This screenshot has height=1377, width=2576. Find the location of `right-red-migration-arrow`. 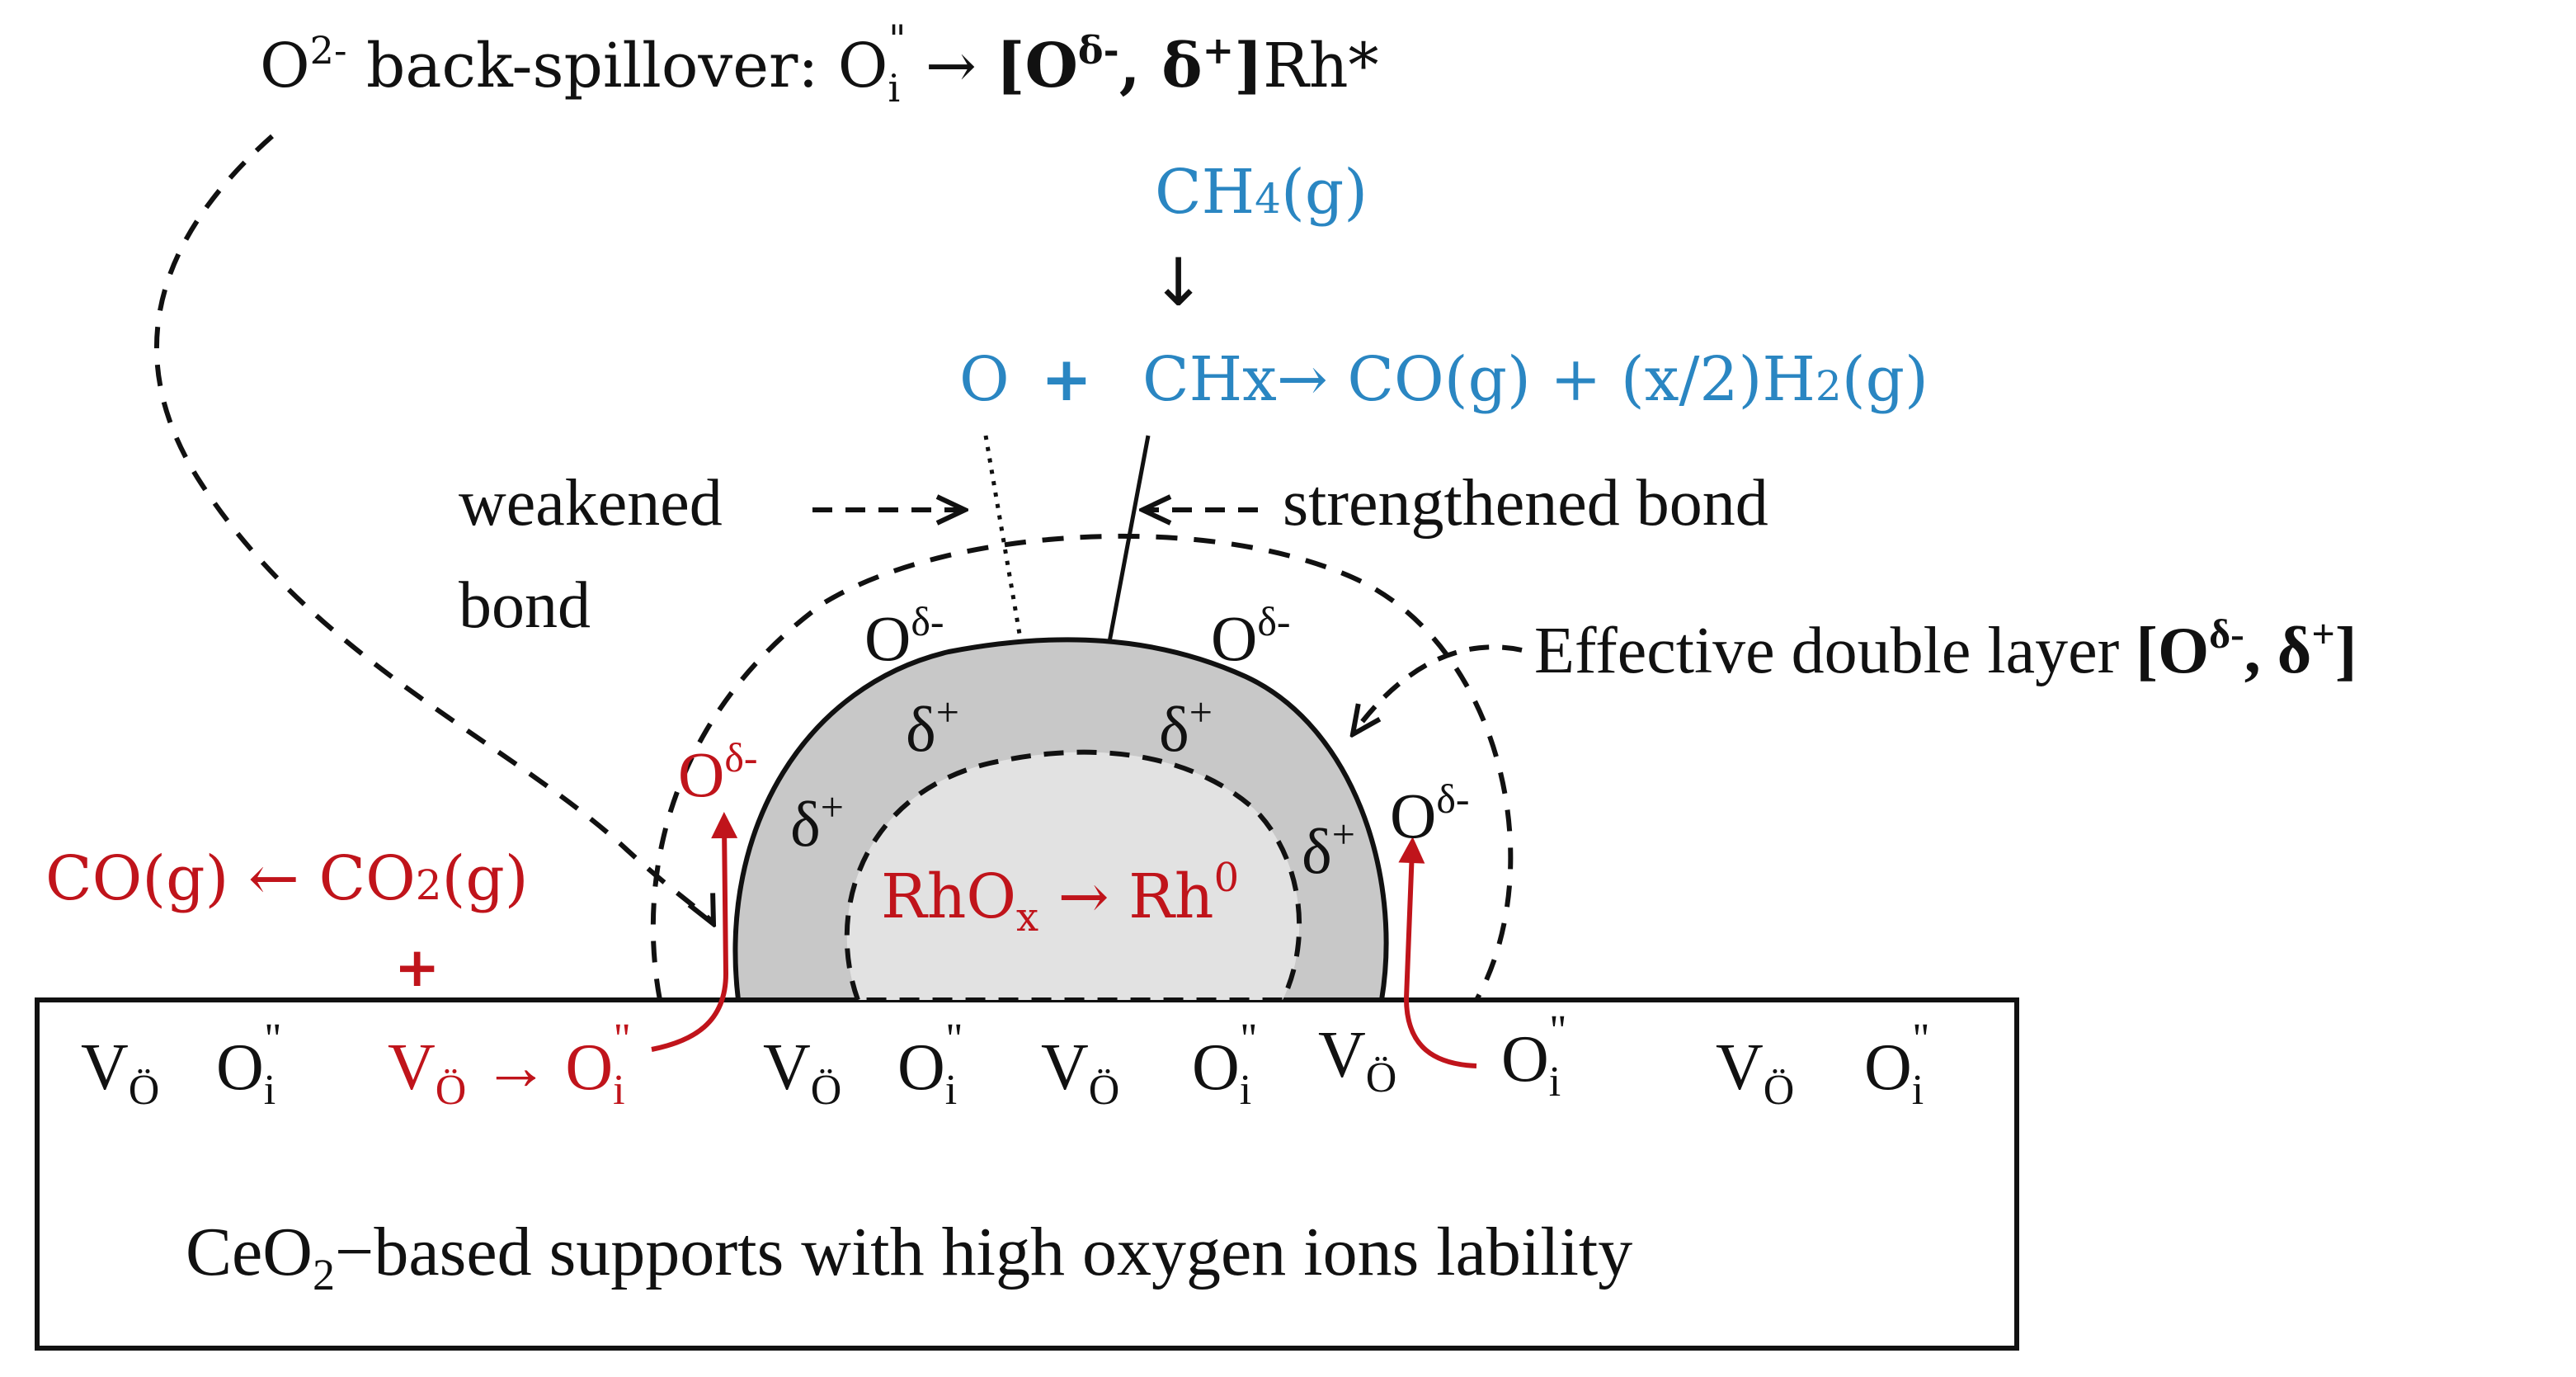

right-red-migration-arrow is located at coordinates (1437, 952).